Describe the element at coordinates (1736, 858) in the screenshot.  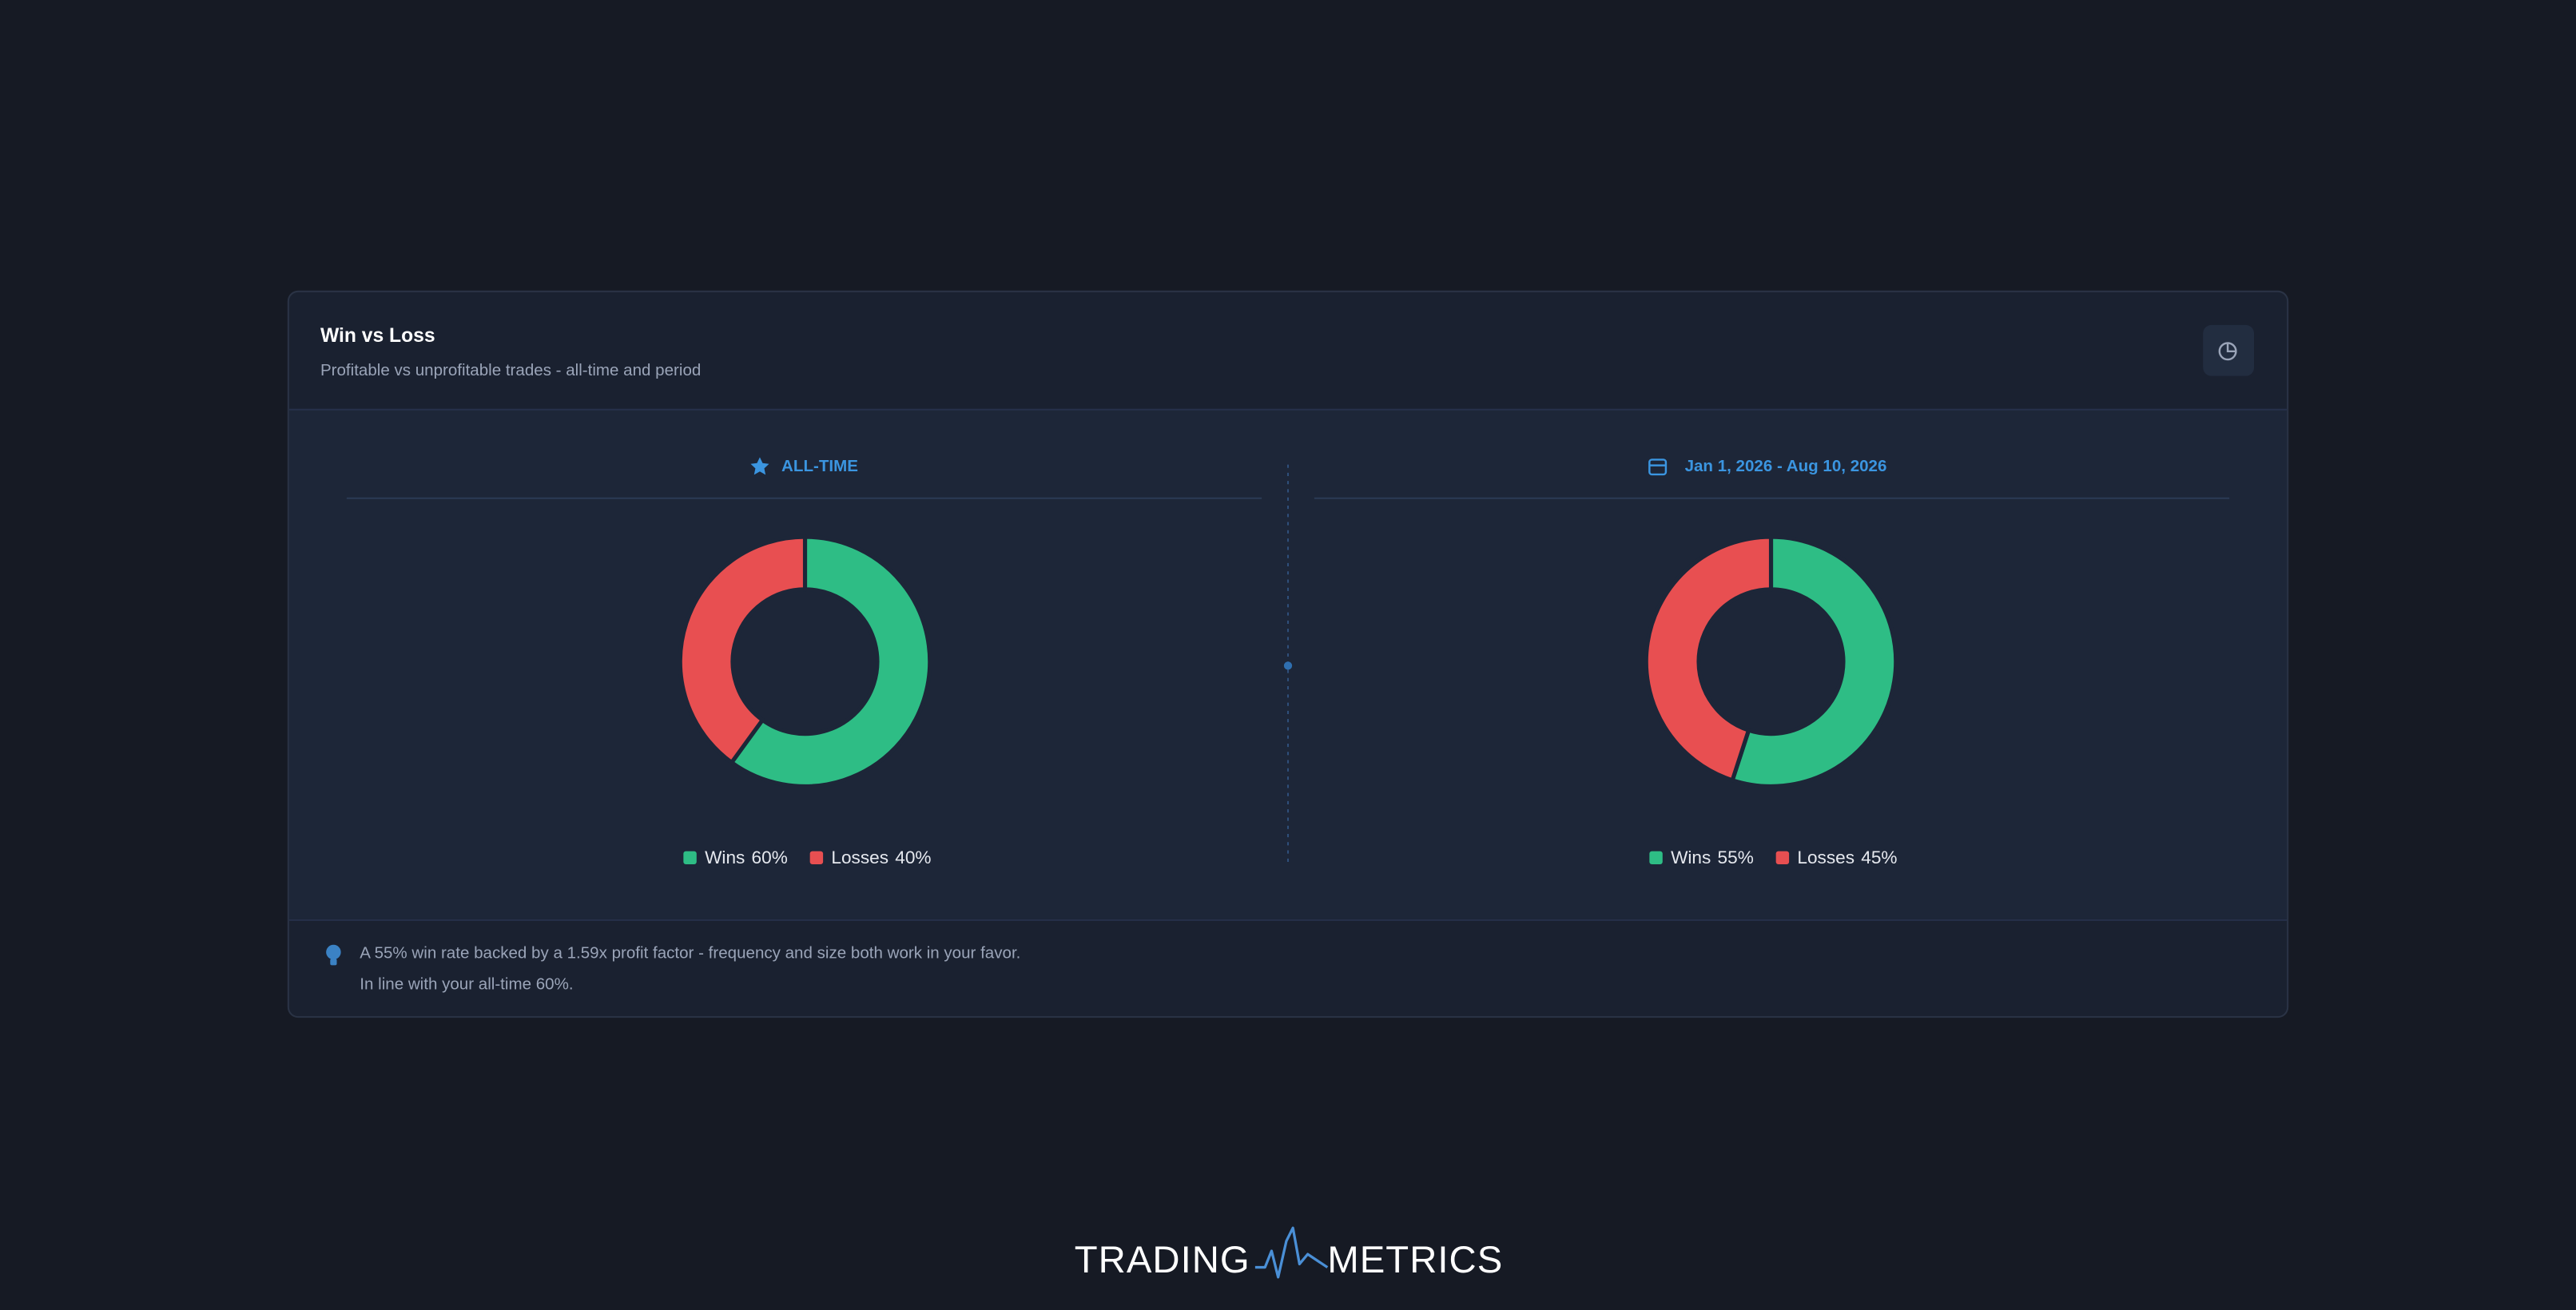
I see `legend-value: 55%` at that location.